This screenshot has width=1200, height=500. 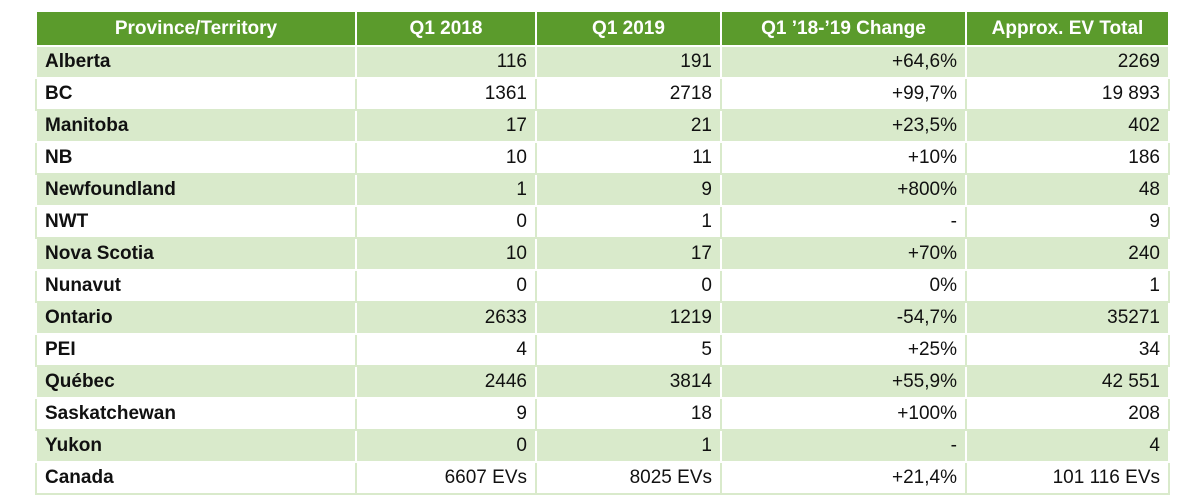 I want to click on table-cell: 402, so click(x=1067, y=126).